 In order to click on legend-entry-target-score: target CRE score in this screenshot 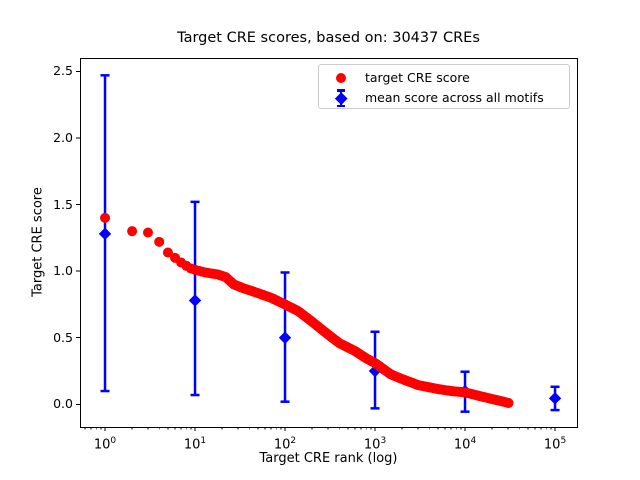, I will do `click(444, 78)`.